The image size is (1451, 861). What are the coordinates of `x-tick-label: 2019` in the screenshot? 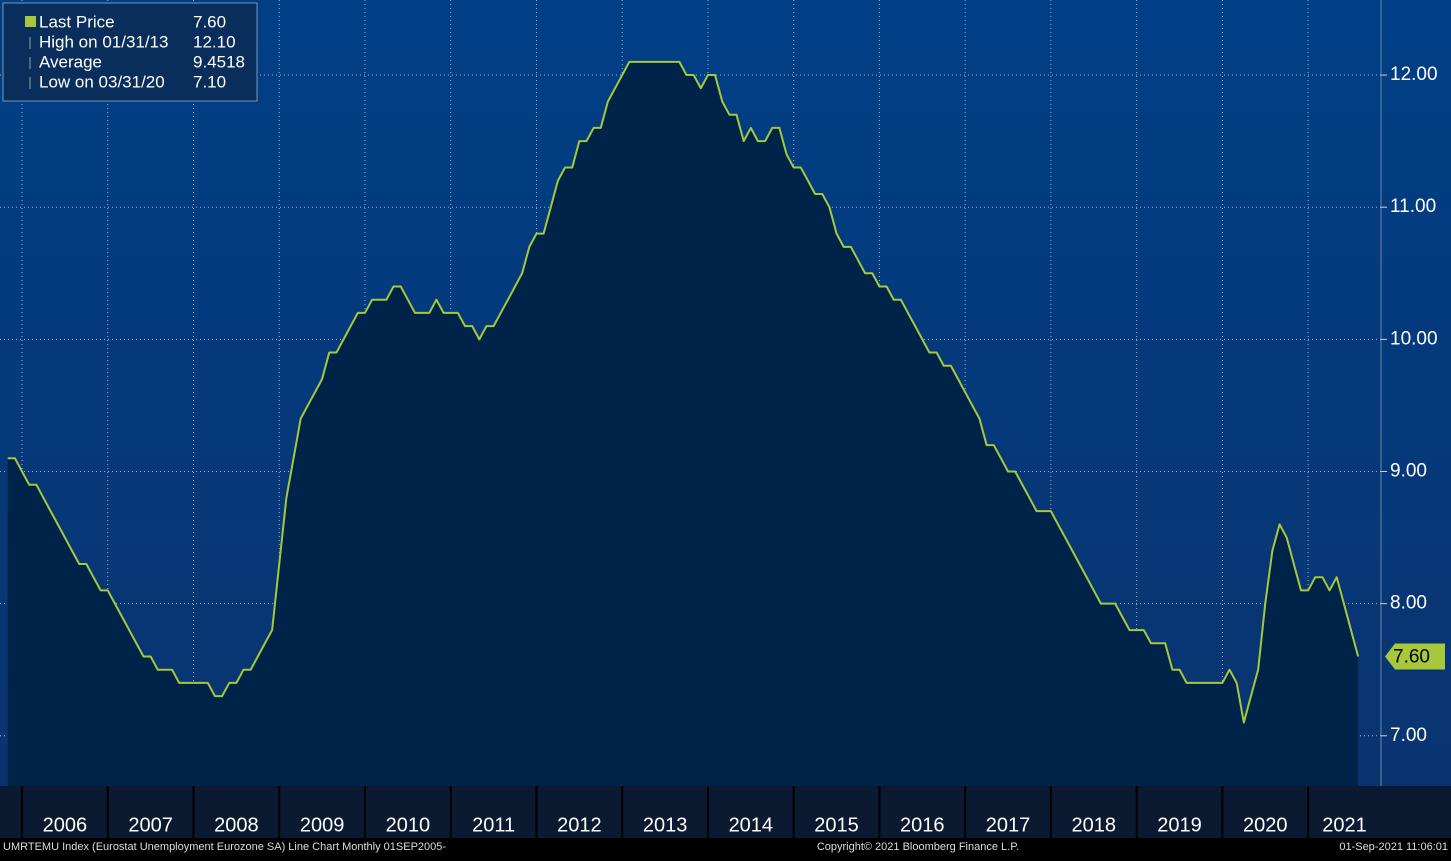 It's located at (1179, 825).